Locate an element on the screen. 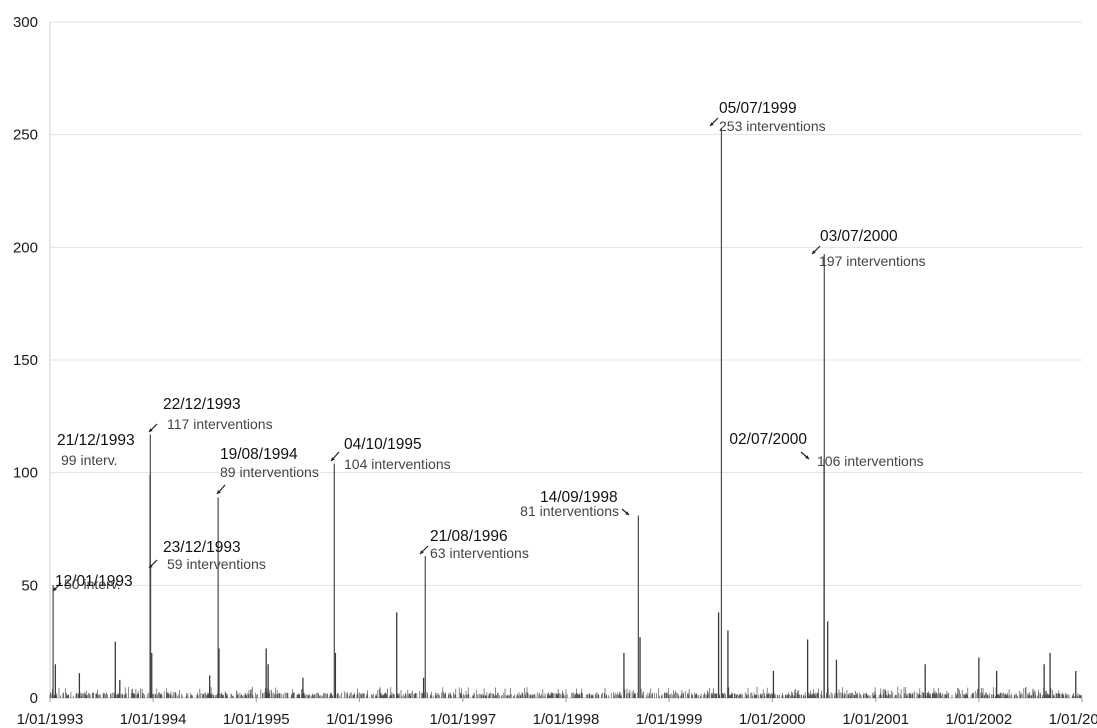 The image size is (1097, 728). x-tick-label: 1/01/1995 is located at coordinates (256, 719).